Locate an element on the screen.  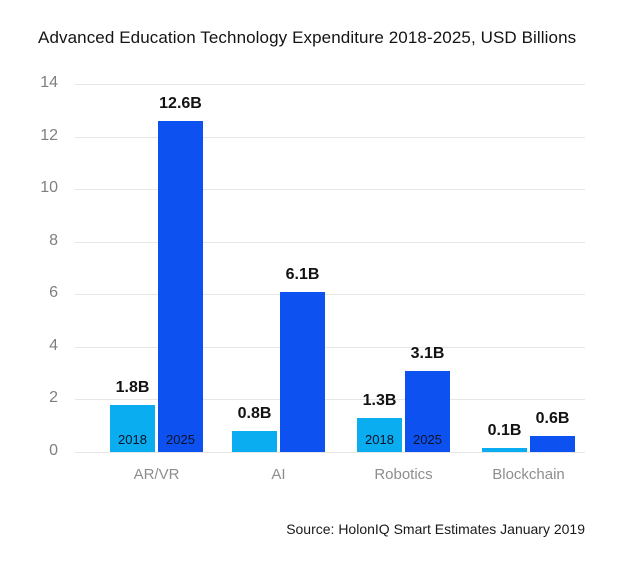
value-label-1.3B: 1.3B is located at coordinates (379, 400).